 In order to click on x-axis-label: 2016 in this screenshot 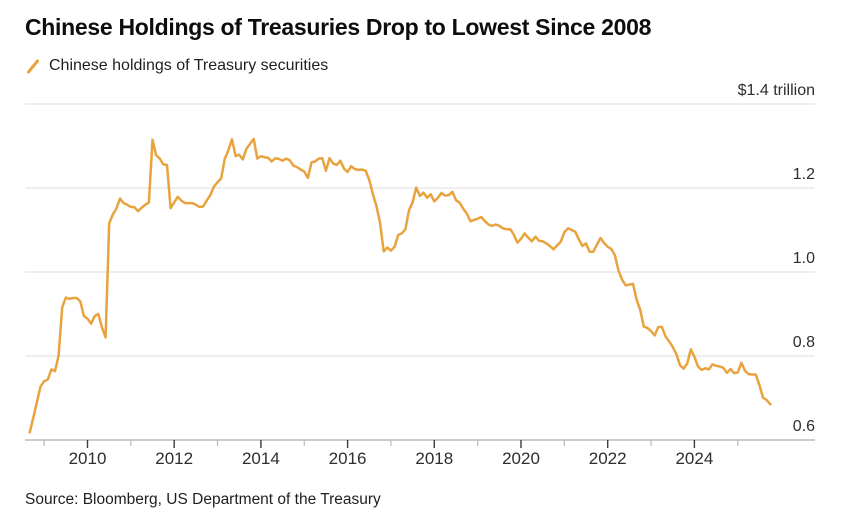, I will do `click(347, 458)`.